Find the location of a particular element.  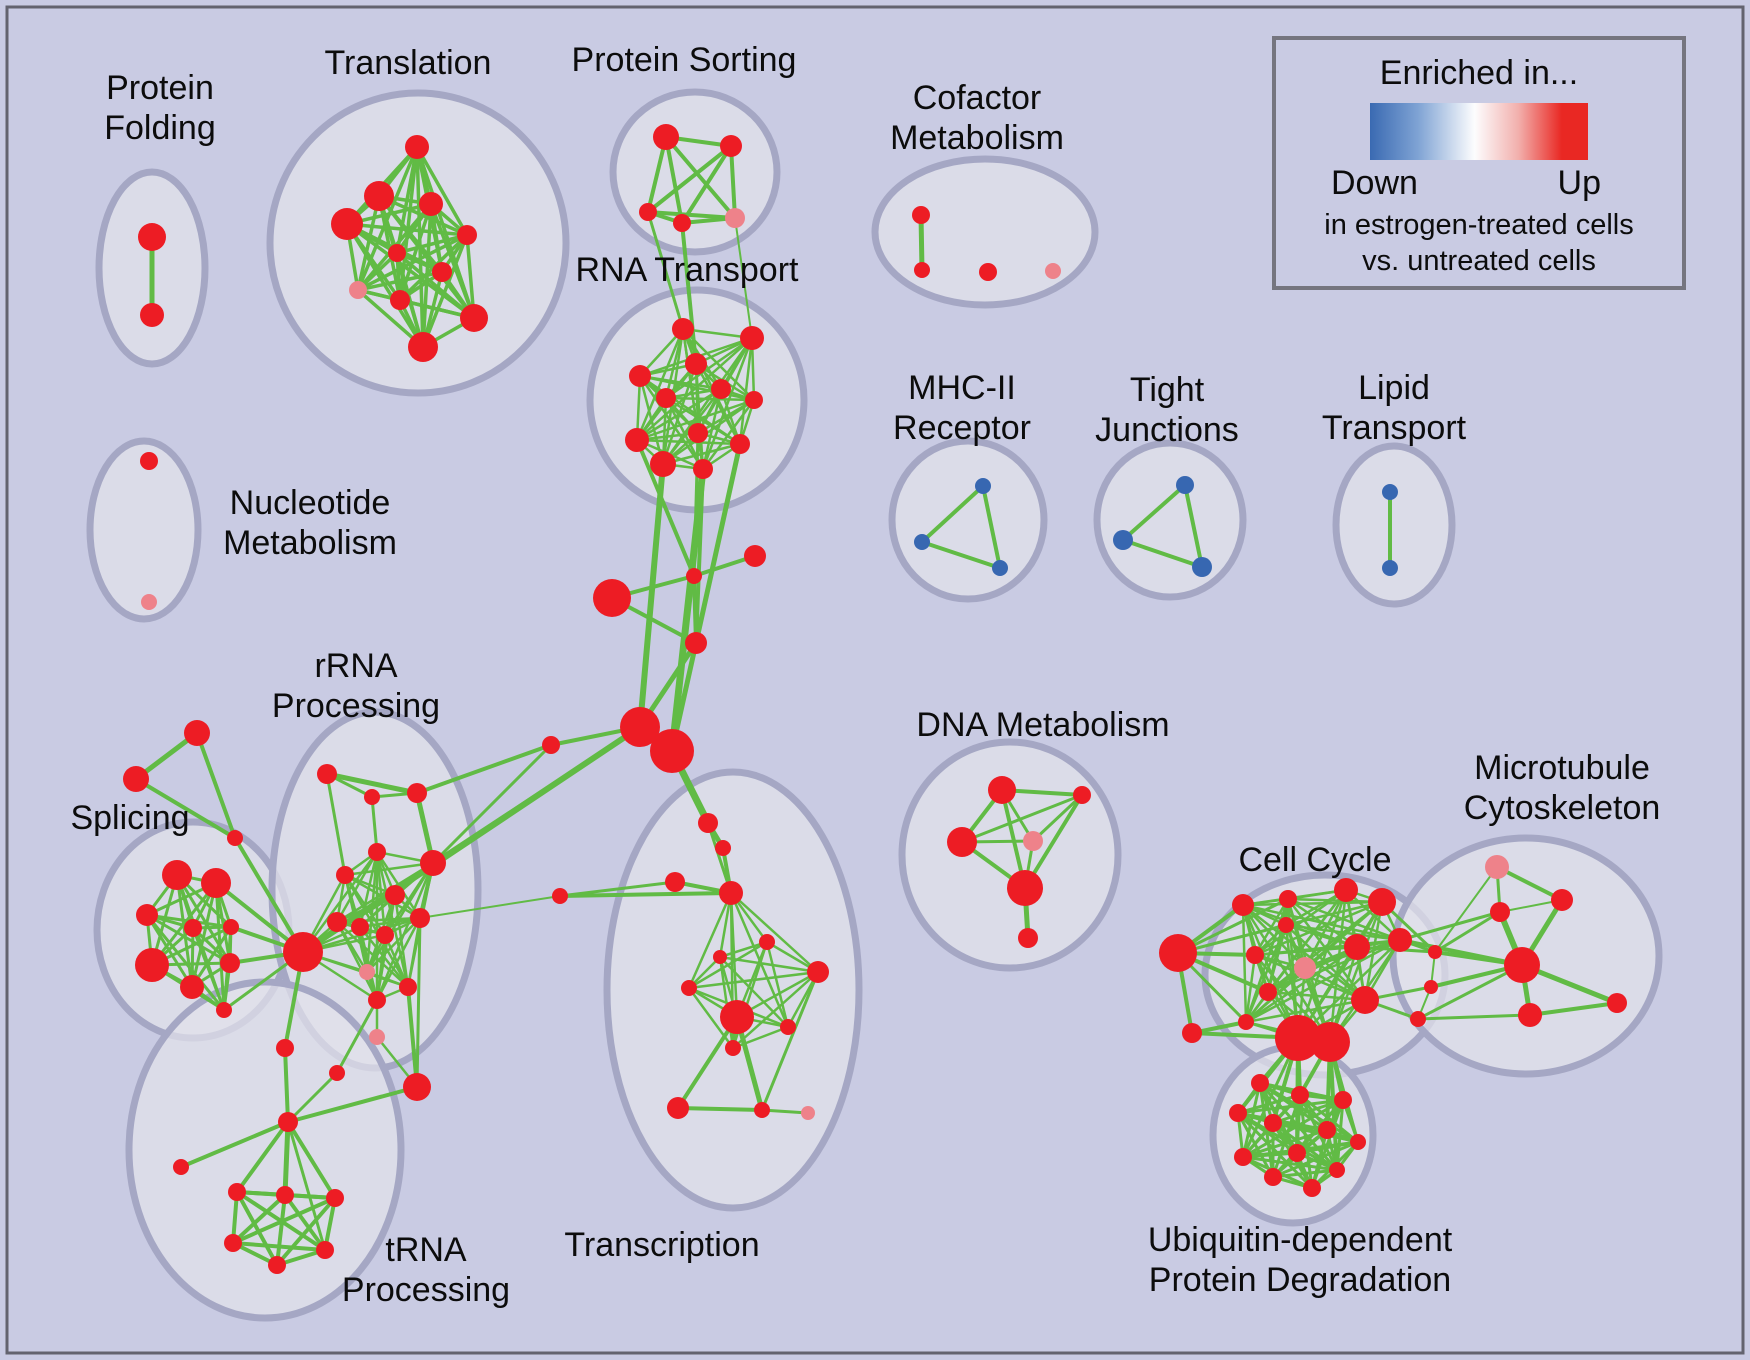

edge-rt2-rt5 is located at coordinates (709, 368).